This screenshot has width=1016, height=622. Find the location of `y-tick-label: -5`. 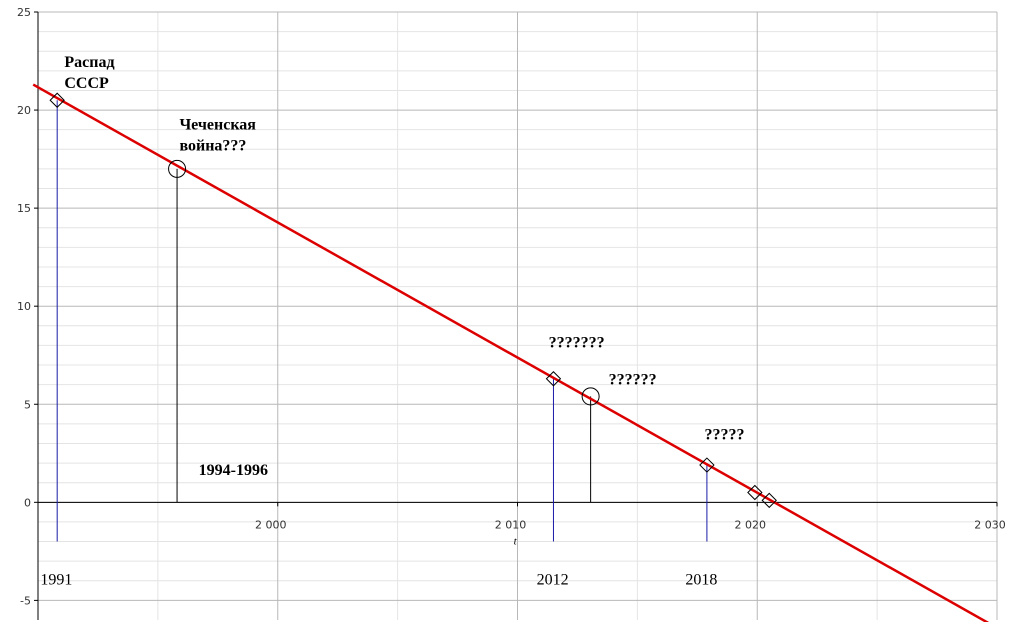

y-tick-label: -5 is located at coordinates (25, 600).